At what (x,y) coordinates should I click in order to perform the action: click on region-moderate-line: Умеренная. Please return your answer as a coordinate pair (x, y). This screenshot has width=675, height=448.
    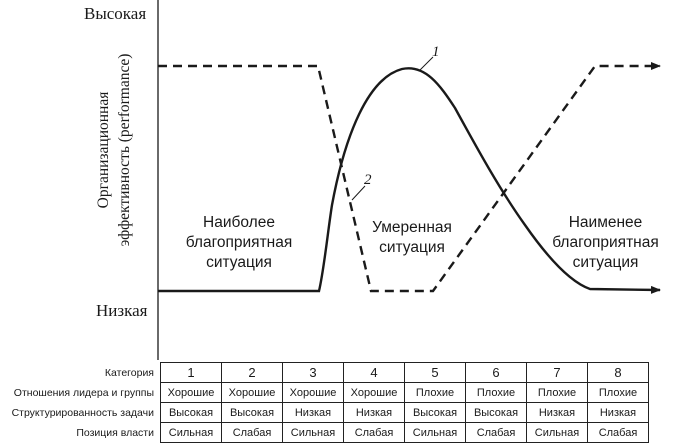
    Looking at the image, I should click on (412, 227).